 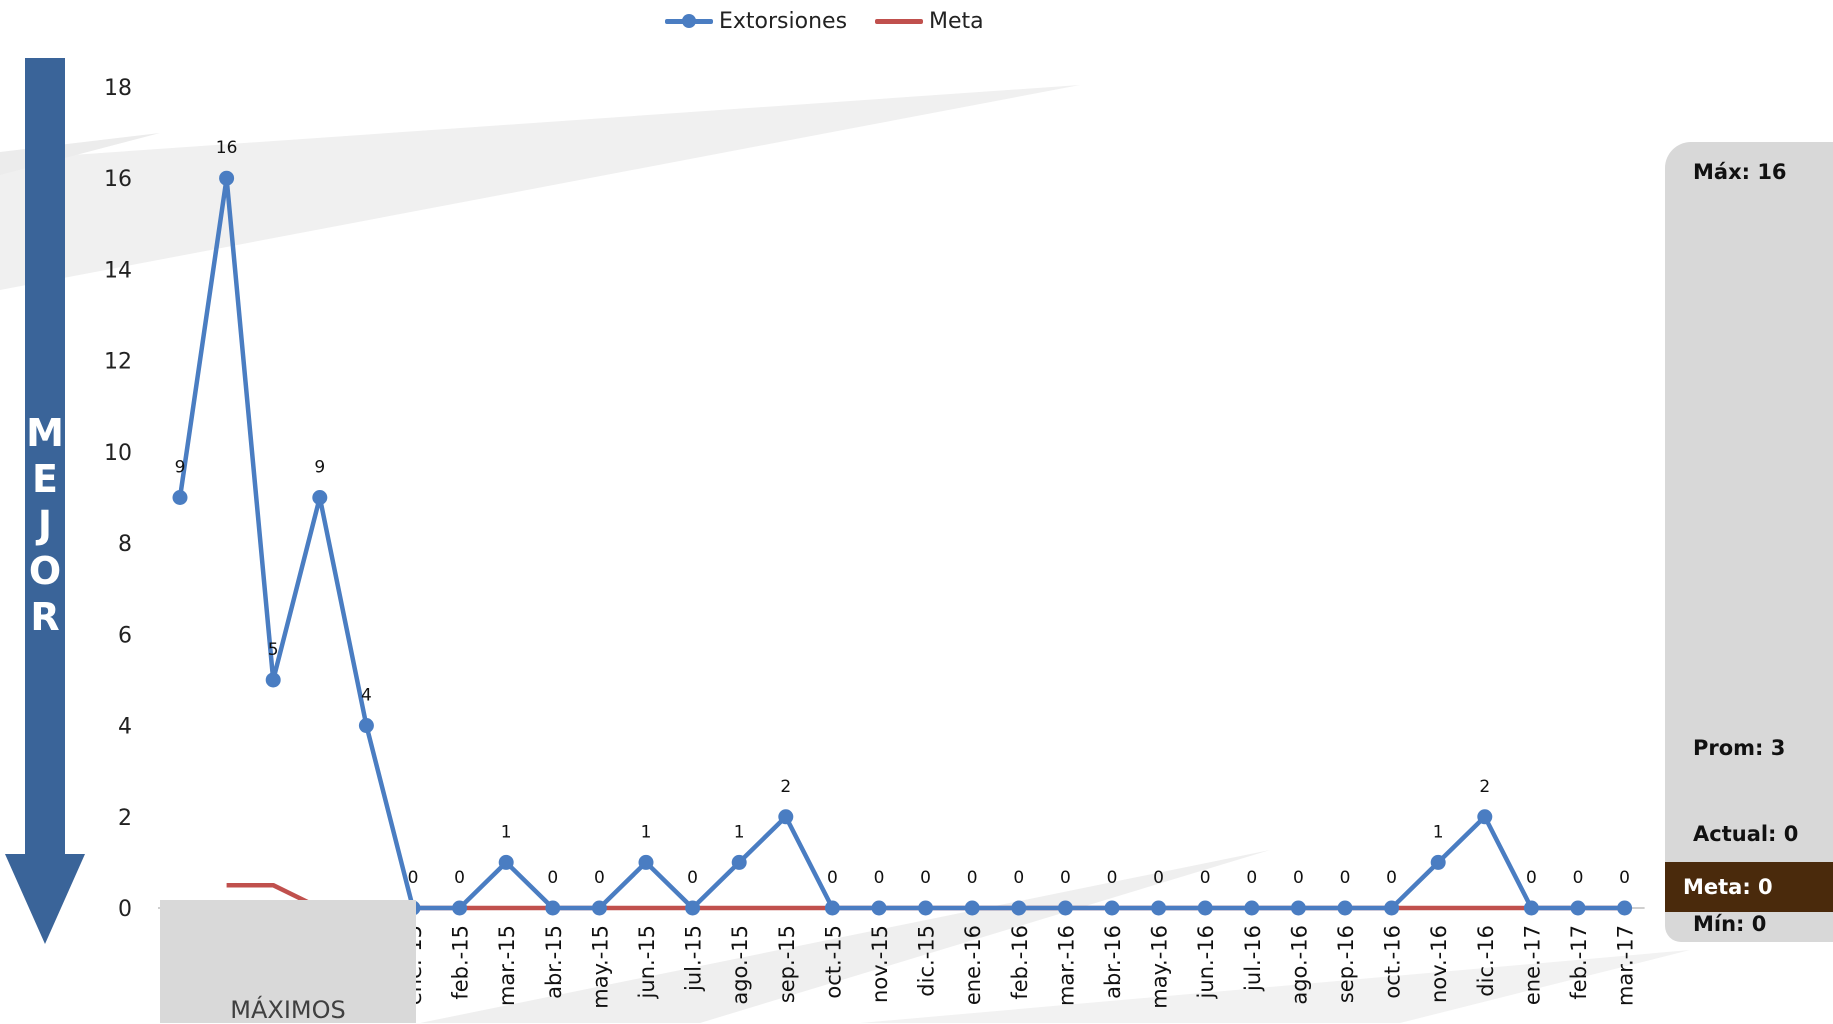 I want to click on legend-label-extorsiones: Extorsiones, so click(x=783, y=21).